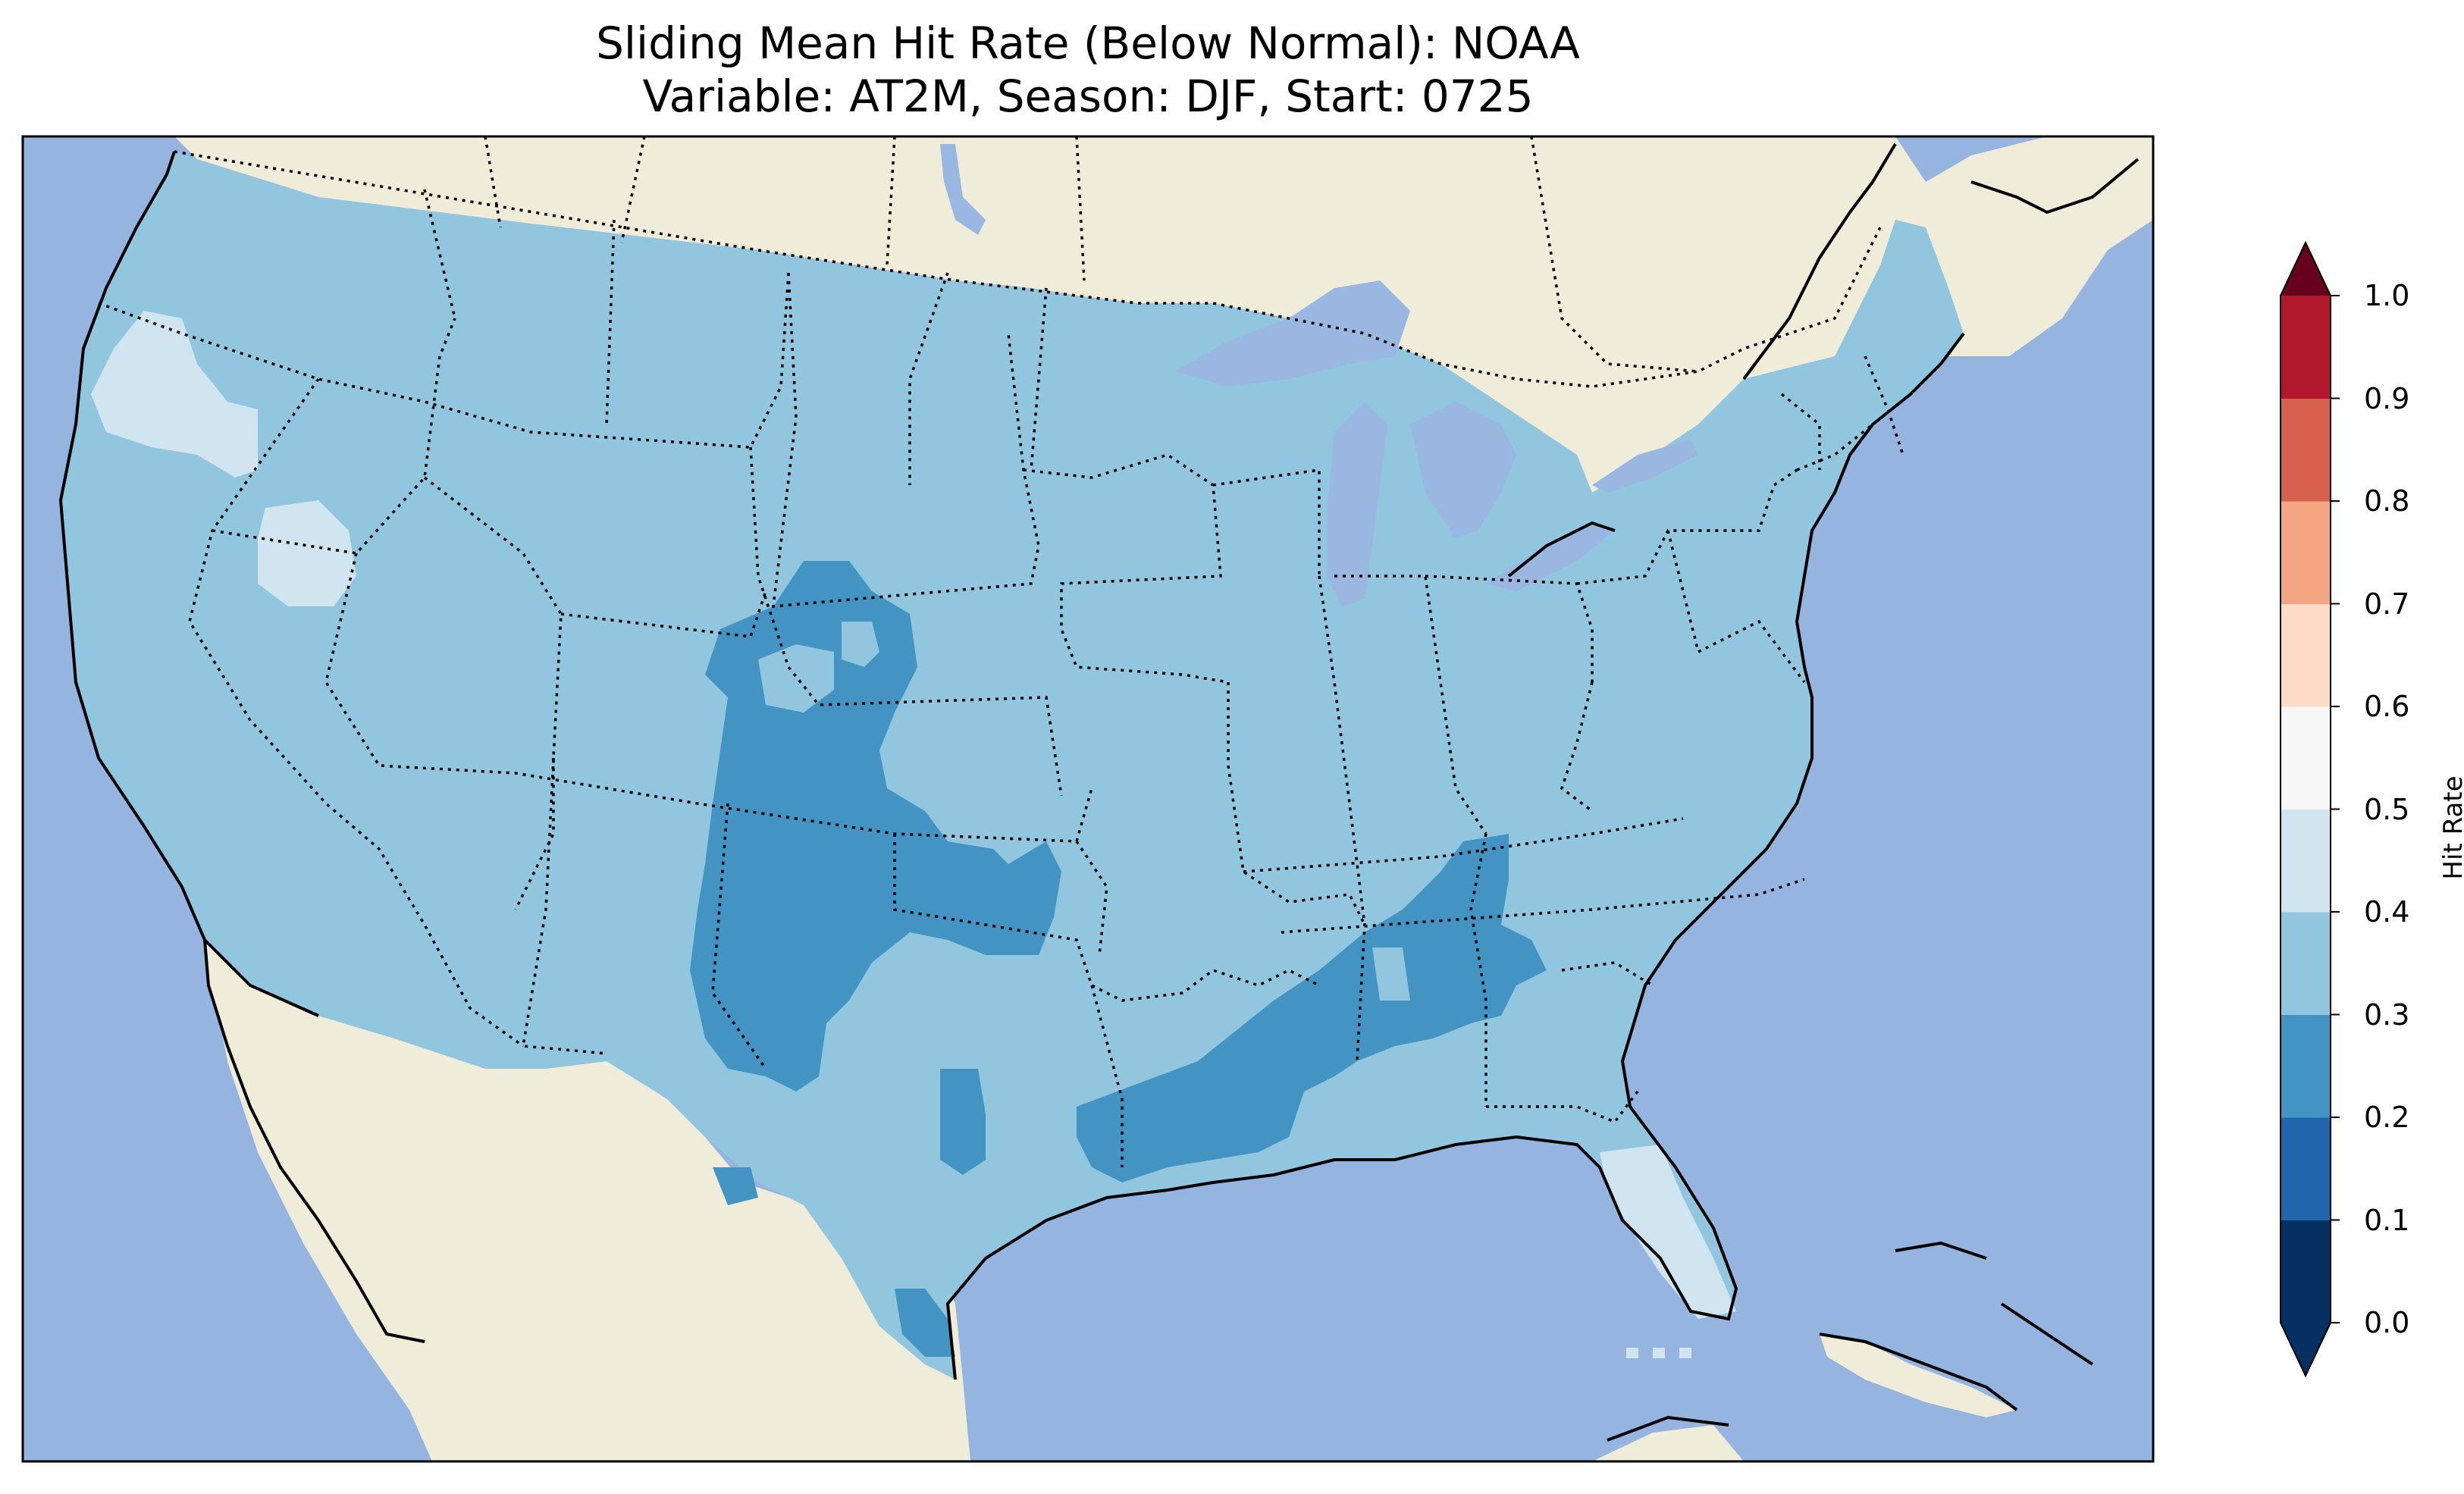 The image size is (2464, 1494). Describe the element at coordinates (2387, 398) in the screenshot. I see `colorbar-tick-label: 0.9` at that location.